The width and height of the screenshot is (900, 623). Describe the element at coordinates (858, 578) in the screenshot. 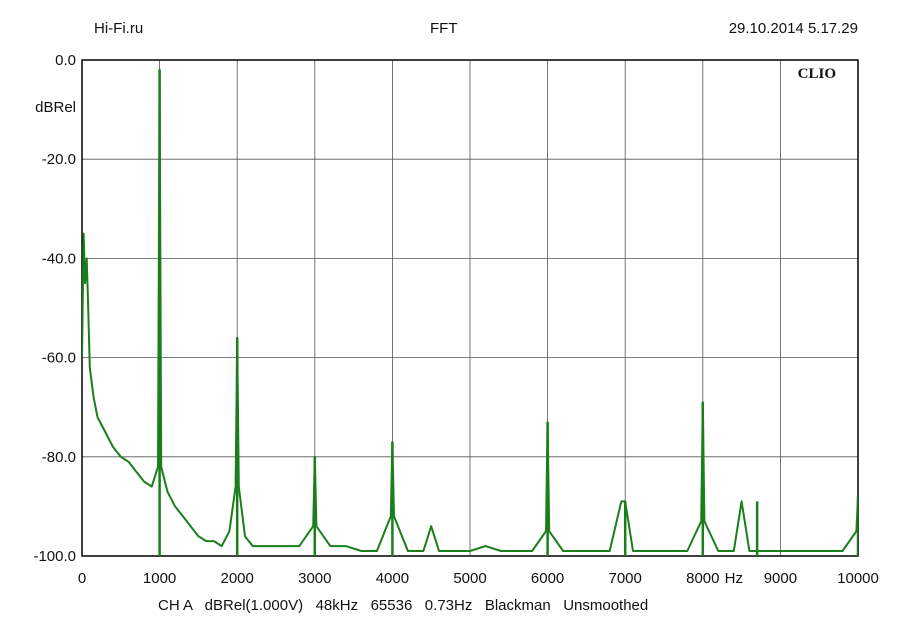

I see `x-tick-label: 10000` at that location.